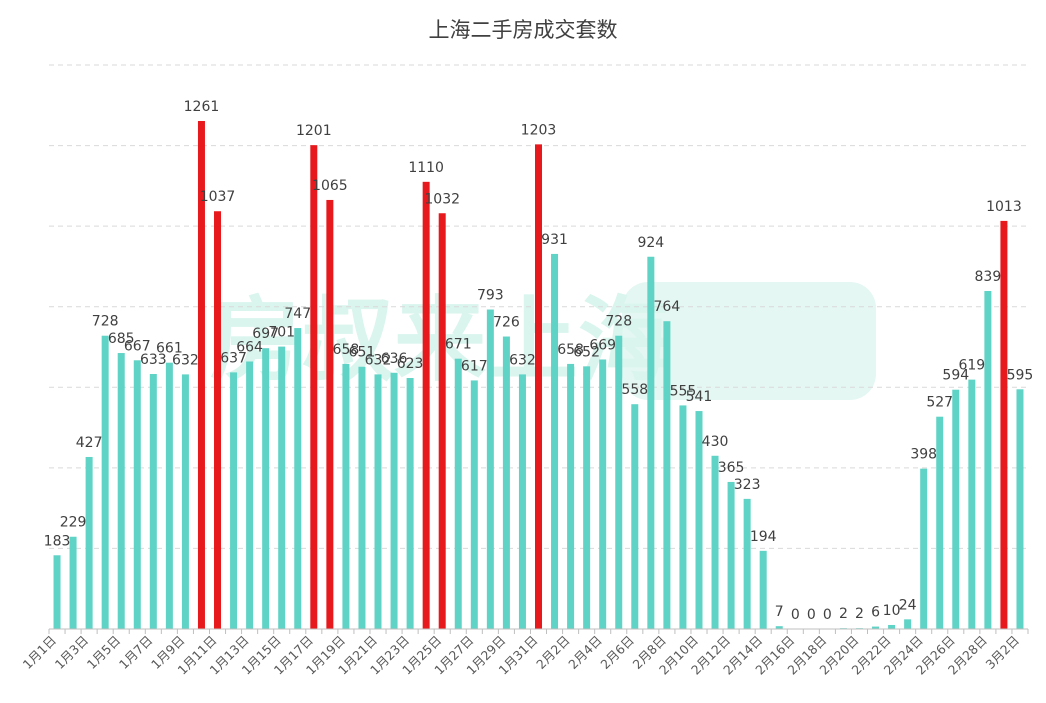 The height and width of the screenshot is (703, 1046). What do you see at coordinates (137, 346) in the screenshot?
I see `value-label: 667` at bounding box center [137, 346].